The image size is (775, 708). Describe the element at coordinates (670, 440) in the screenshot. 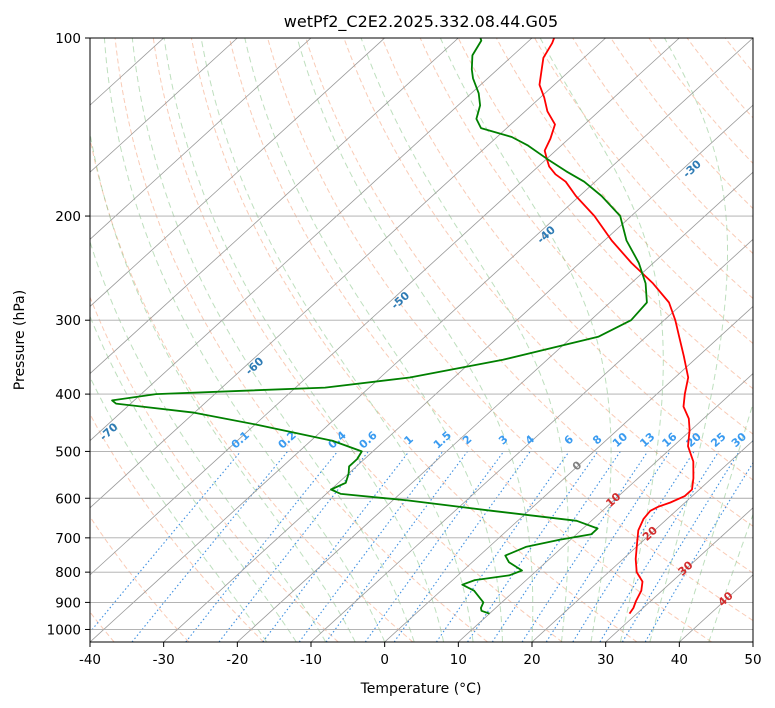

I see `mixing-ratio-label: 16` at that location.